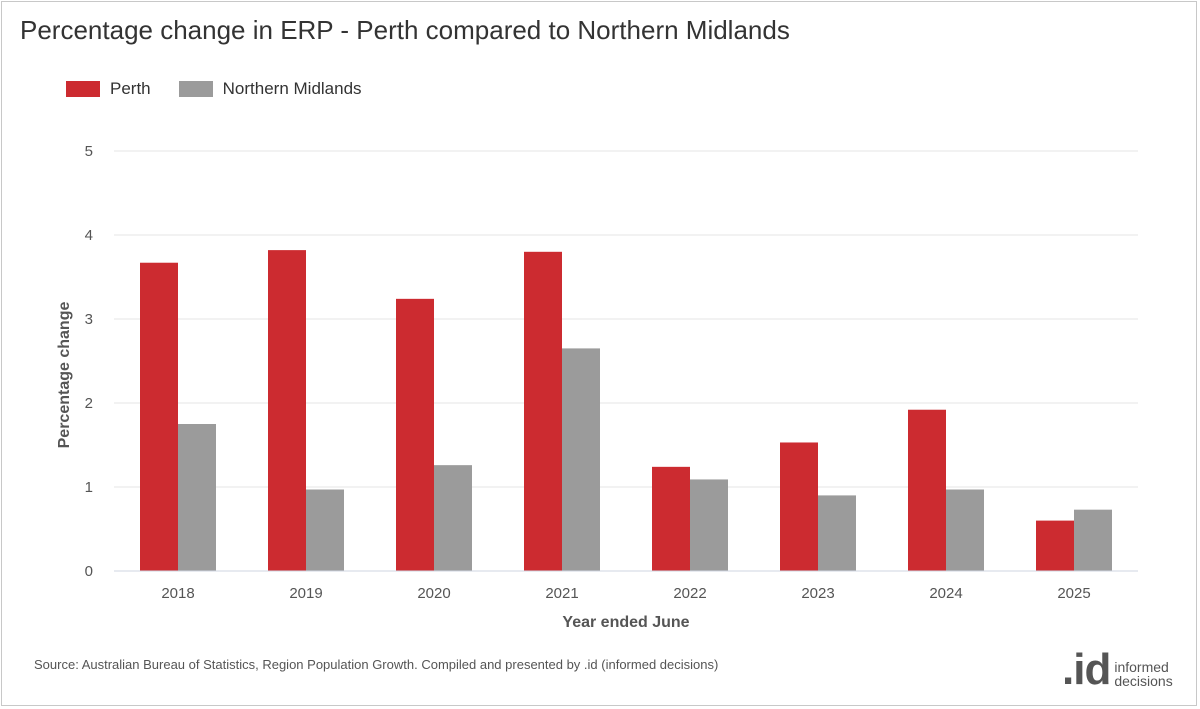 The image size is (1200, 709). I want to click on logo-line-1: informed, so click(1141, 667).